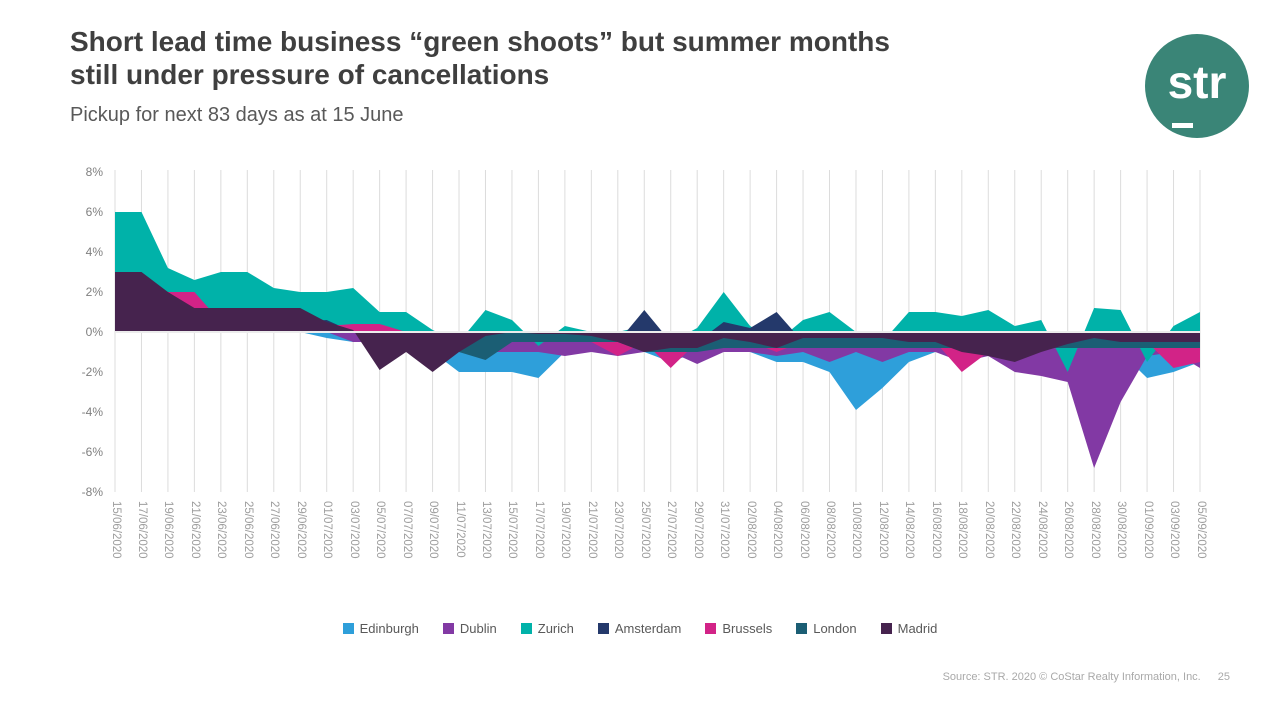 This screenshot has height=720, width=1280. What do you see at coordinates (803, 530) in the screenshot?
I see `x-axis-label: 06/08/2020` at bounding box center [803, 530].